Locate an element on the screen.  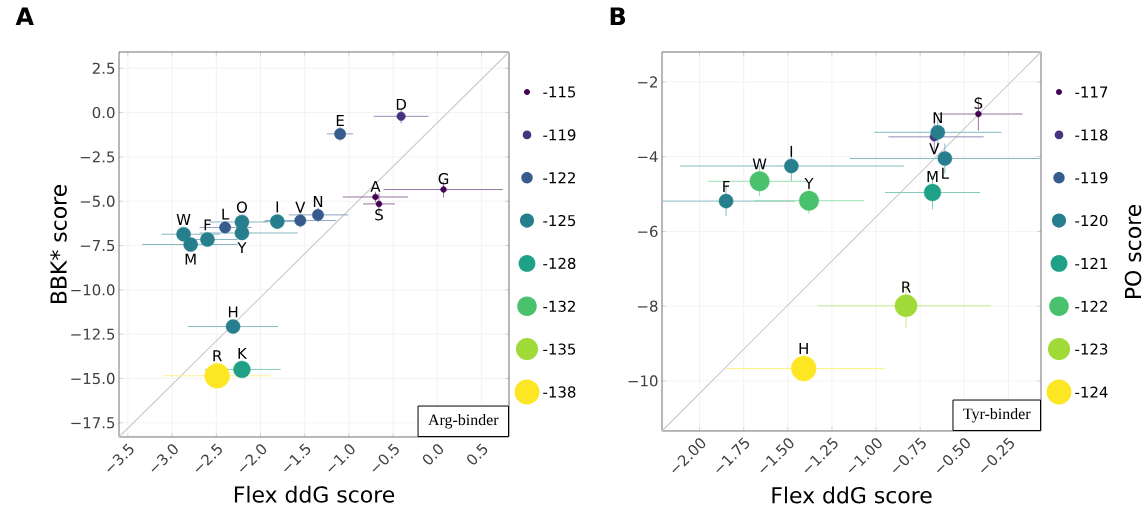
legend-label: -138 is located at coordinates (559, 392).